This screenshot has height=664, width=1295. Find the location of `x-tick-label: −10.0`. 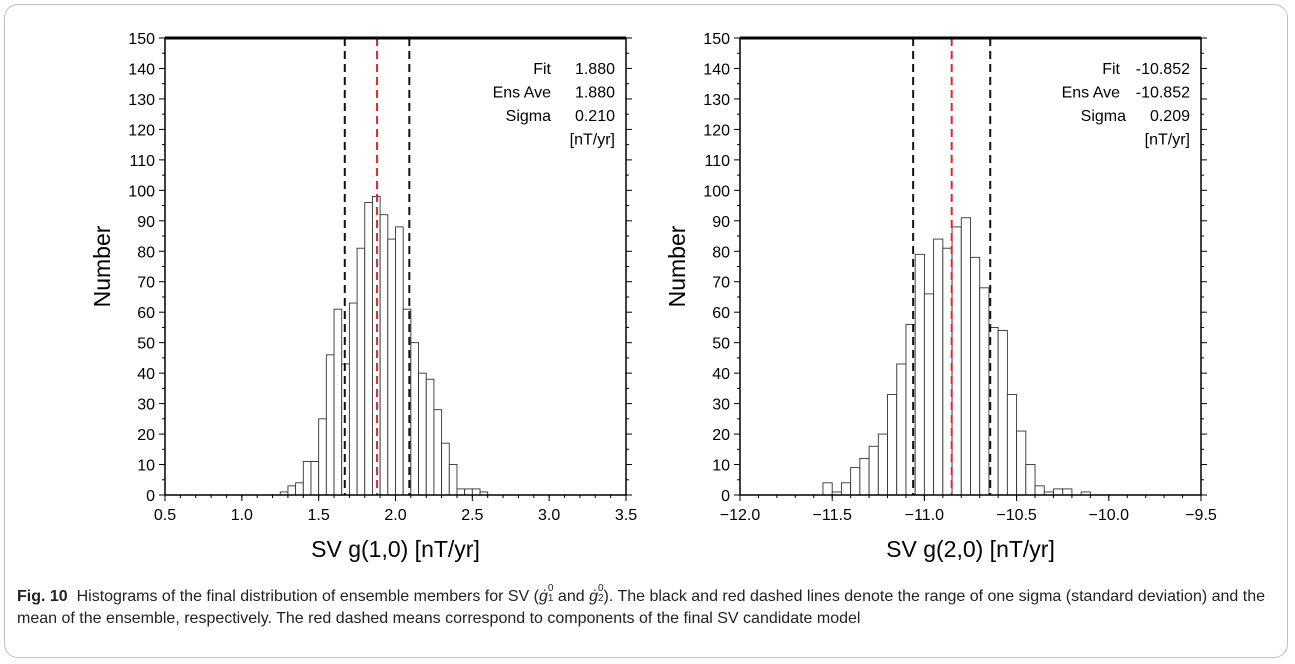

x-tick-label: −10.0 is located at coordinates (1109, 515).